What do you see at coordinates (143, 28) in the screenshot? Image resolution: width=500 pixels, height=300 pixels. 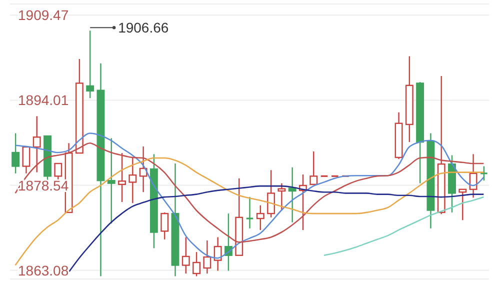 I see `annotation: 1906.66` at bounding box center [143, 28].